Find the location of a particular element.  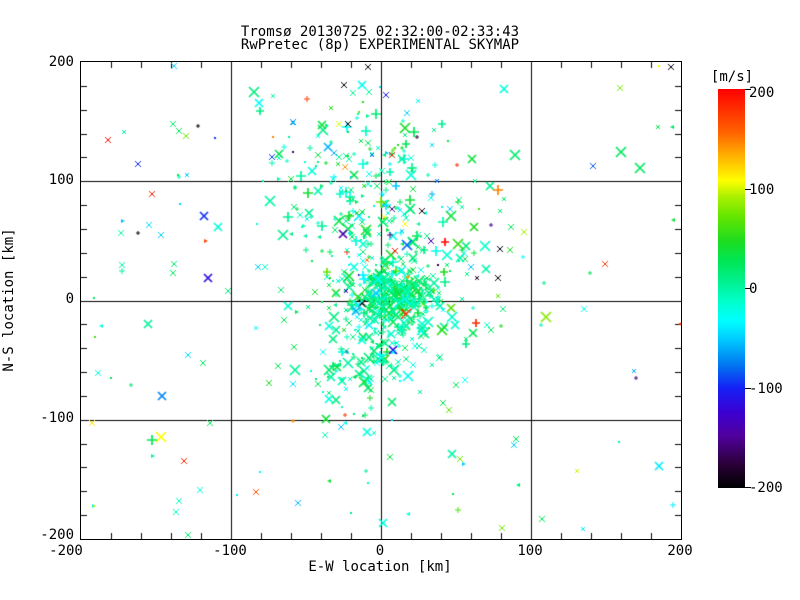

x-tick-label: 200 is located at coordinates (680, 551).